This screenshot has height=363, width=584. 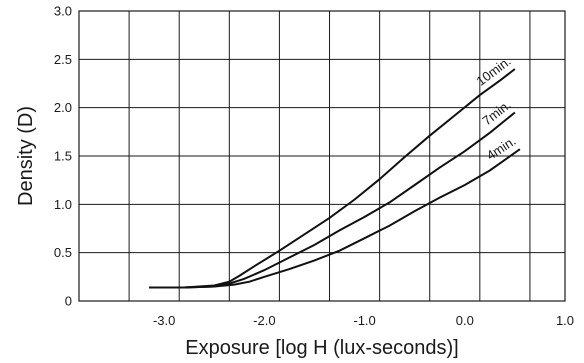 I want to click on x-axis-title: Exposure [log H (lux-seconds)], so click(x=321, y=348).